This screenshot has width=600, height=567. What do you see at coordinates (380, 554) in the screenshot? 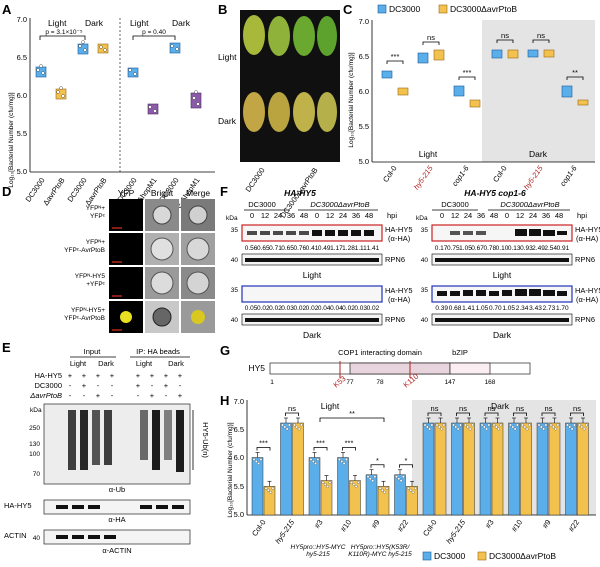
I see `h-geno: K110R)-MYC hy5-215` at bounding box center [380, 554].